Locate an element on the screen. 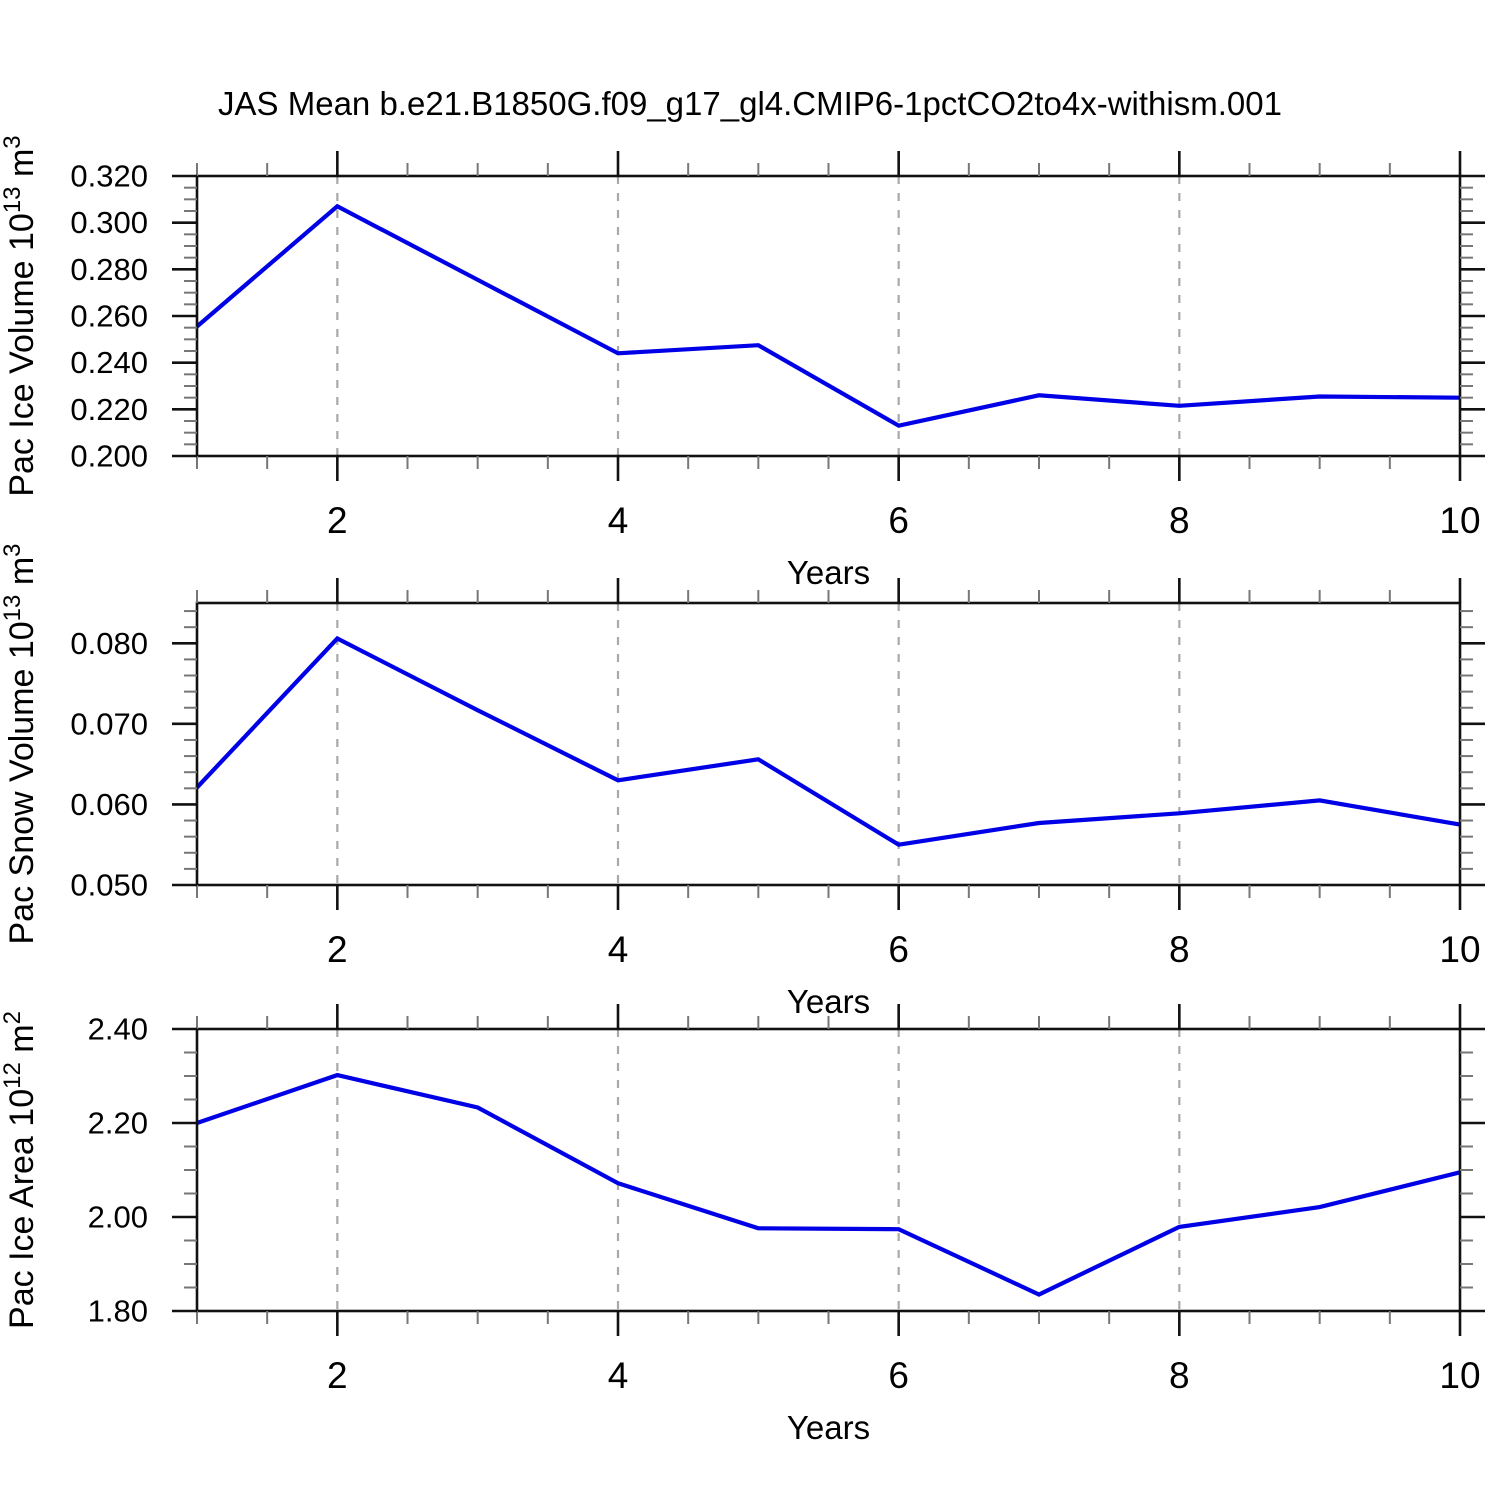 Image resolution: width=1500 pixels, height=1500 pixels. y-tick-label: 0.060 is located at coordinates (109, 804).